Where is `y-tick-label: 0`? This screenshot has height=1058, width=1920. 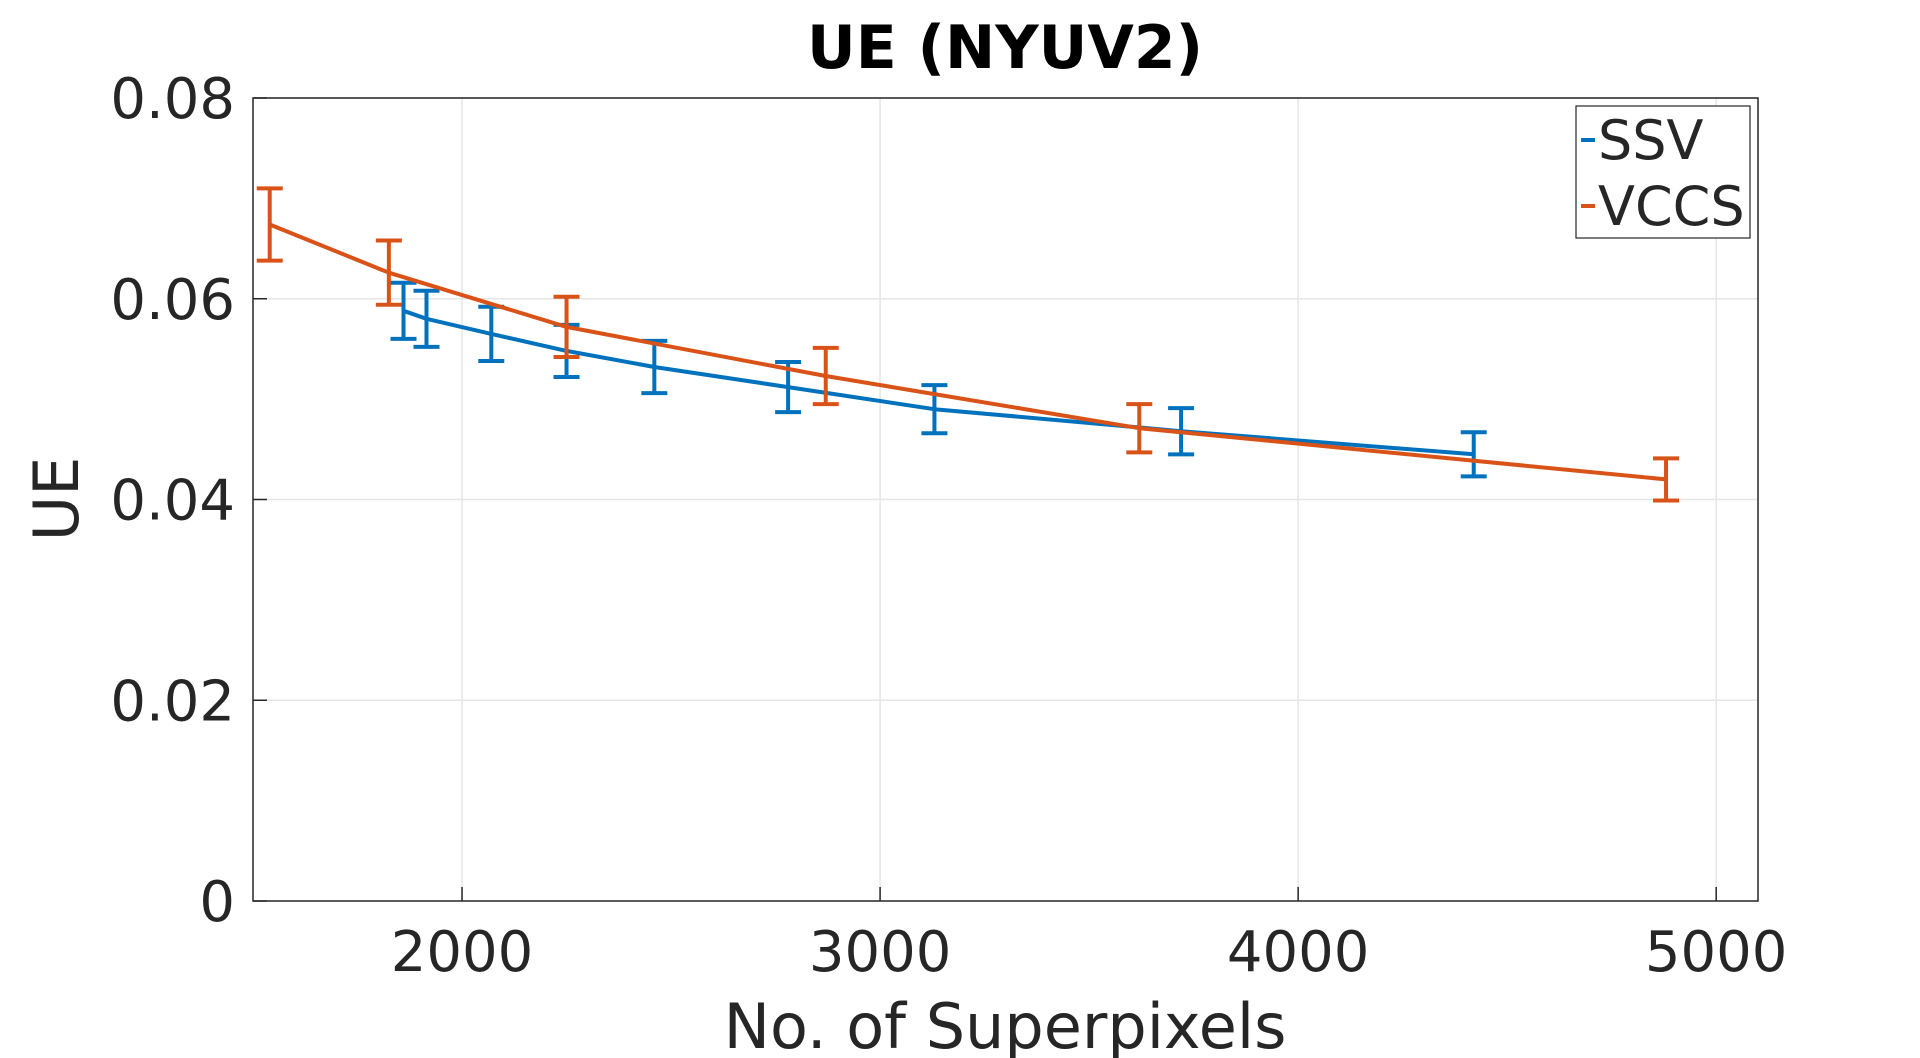
y-tick-label: 0 is located at coordinates (217, 902).